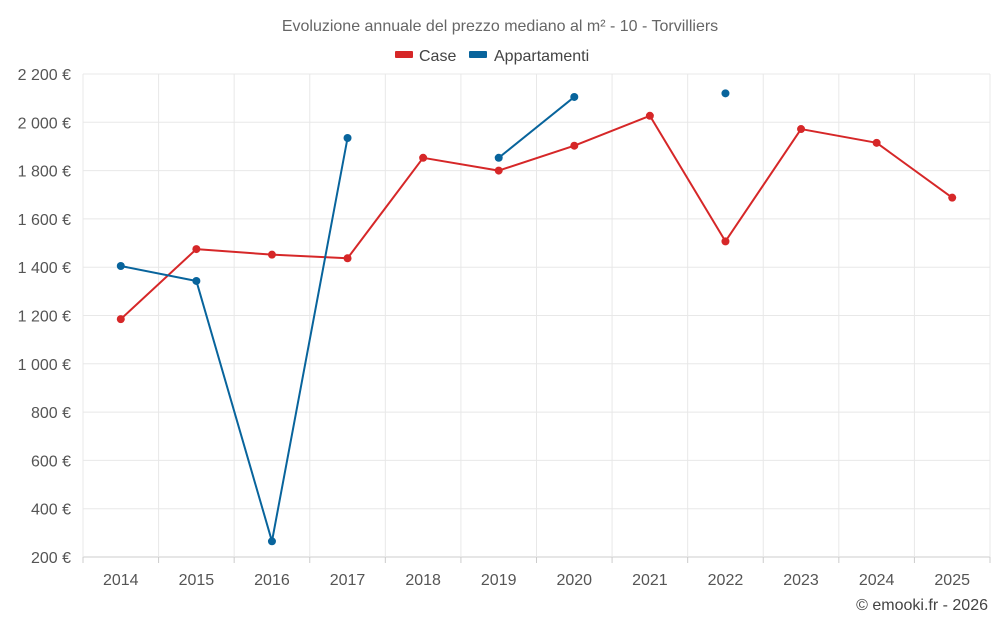 The height and width of the screenshot is (625, 1000). I want to click on y-tick-label: 2 200 €, so click(44, 75).